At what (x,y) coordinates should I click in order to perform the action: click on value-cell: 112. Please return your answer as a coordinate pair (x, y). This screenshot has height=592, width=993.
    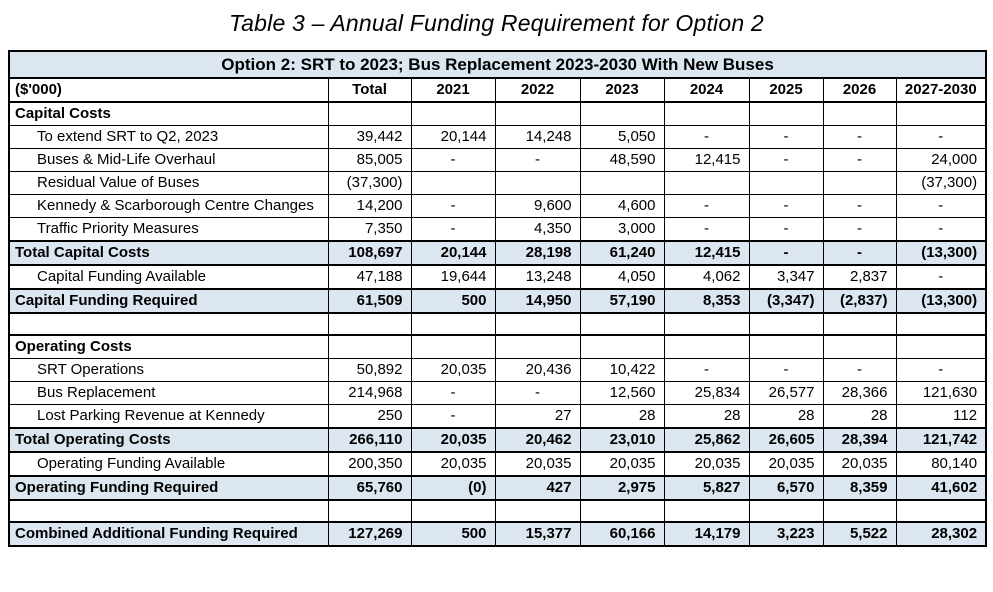
    Looking at the image, I should click on (941, 416).